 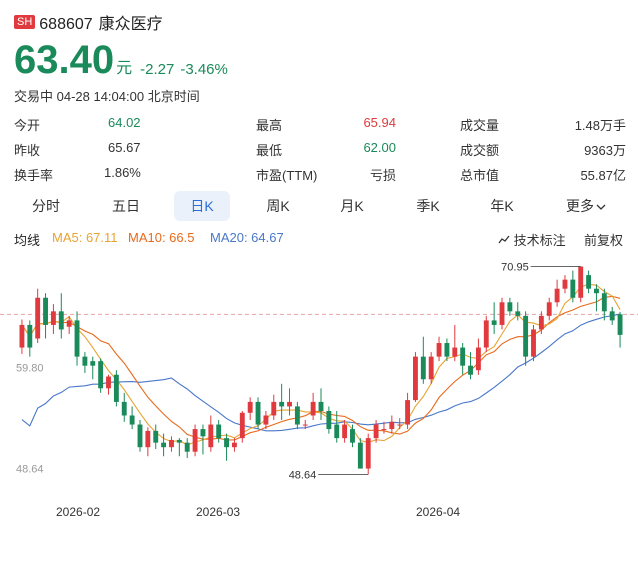 I want to click on ma10-value: MA10: 66.5, so click(x=161, y=237).